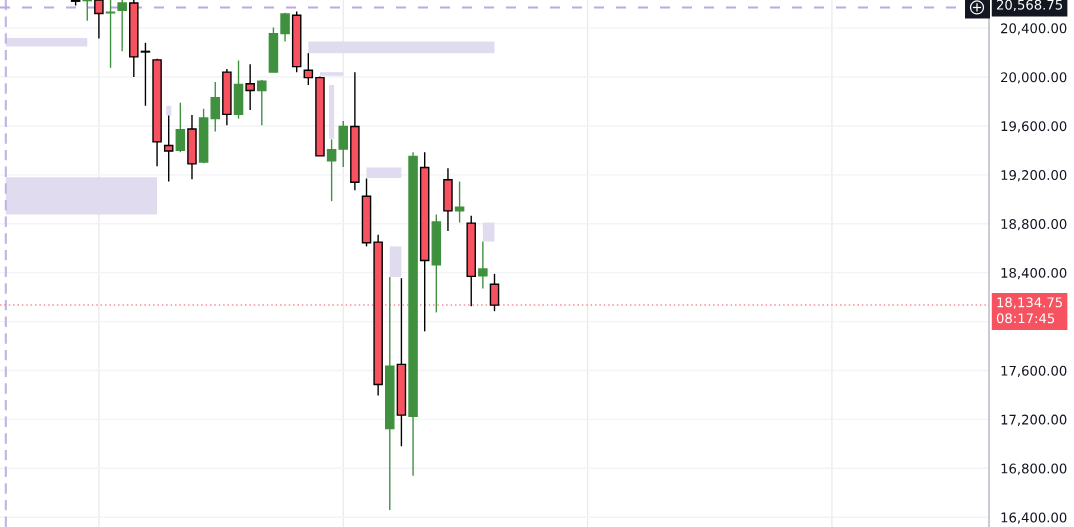 The image size is (1074, 527). Describe the element at coordinates (1029, 310) in the screenshot. I see `ref-line-label: 18,134.75 08:17:45` at that location.